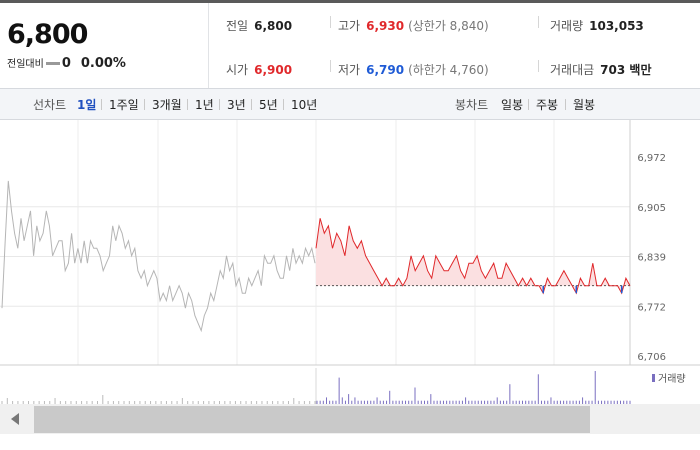 This screenshot has width=700, height=450. Describe the element at coordinates (651, 208) in the screenshot. I see `y-tick-label: 6,905` at that location.